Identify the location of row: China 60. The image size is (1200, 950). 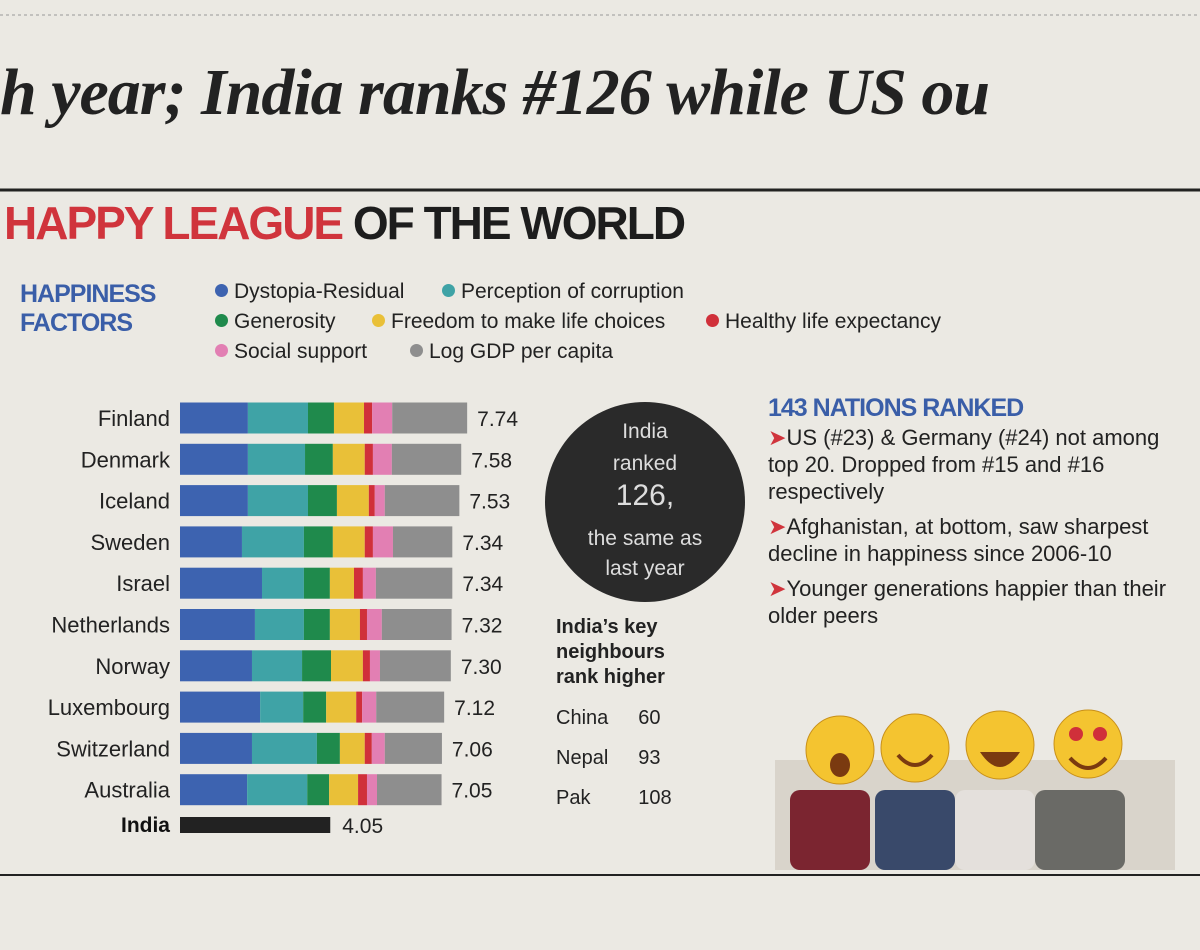
(614, 718).